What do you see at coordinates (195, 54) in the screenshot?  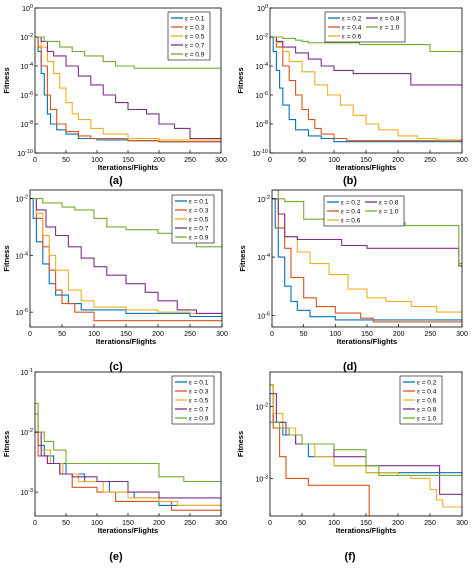 I see `legend-label: ε = 0.9` at bounding box center [195, 54].